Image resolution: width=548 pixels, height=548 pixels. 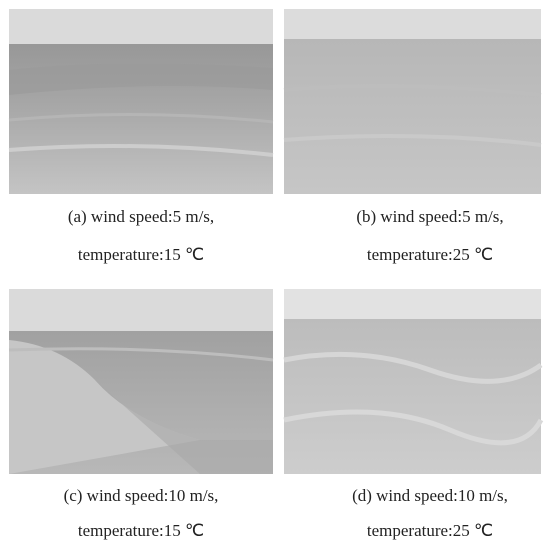 I want to click on caption-line: (b) wind speed:5 m/s,, so click(x=429, y=216).